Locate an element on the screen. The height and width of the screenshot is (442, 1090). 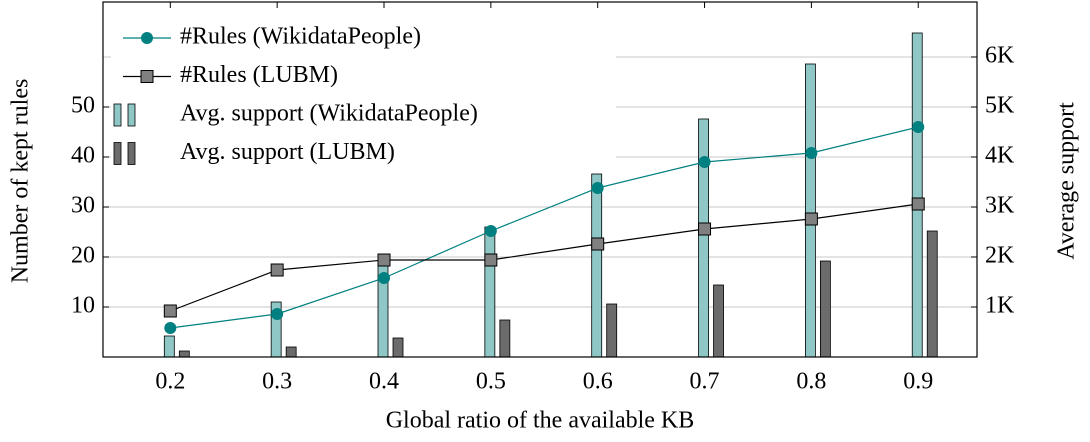
x-tick-label: 0.4 is located at coordinates (384, 382).